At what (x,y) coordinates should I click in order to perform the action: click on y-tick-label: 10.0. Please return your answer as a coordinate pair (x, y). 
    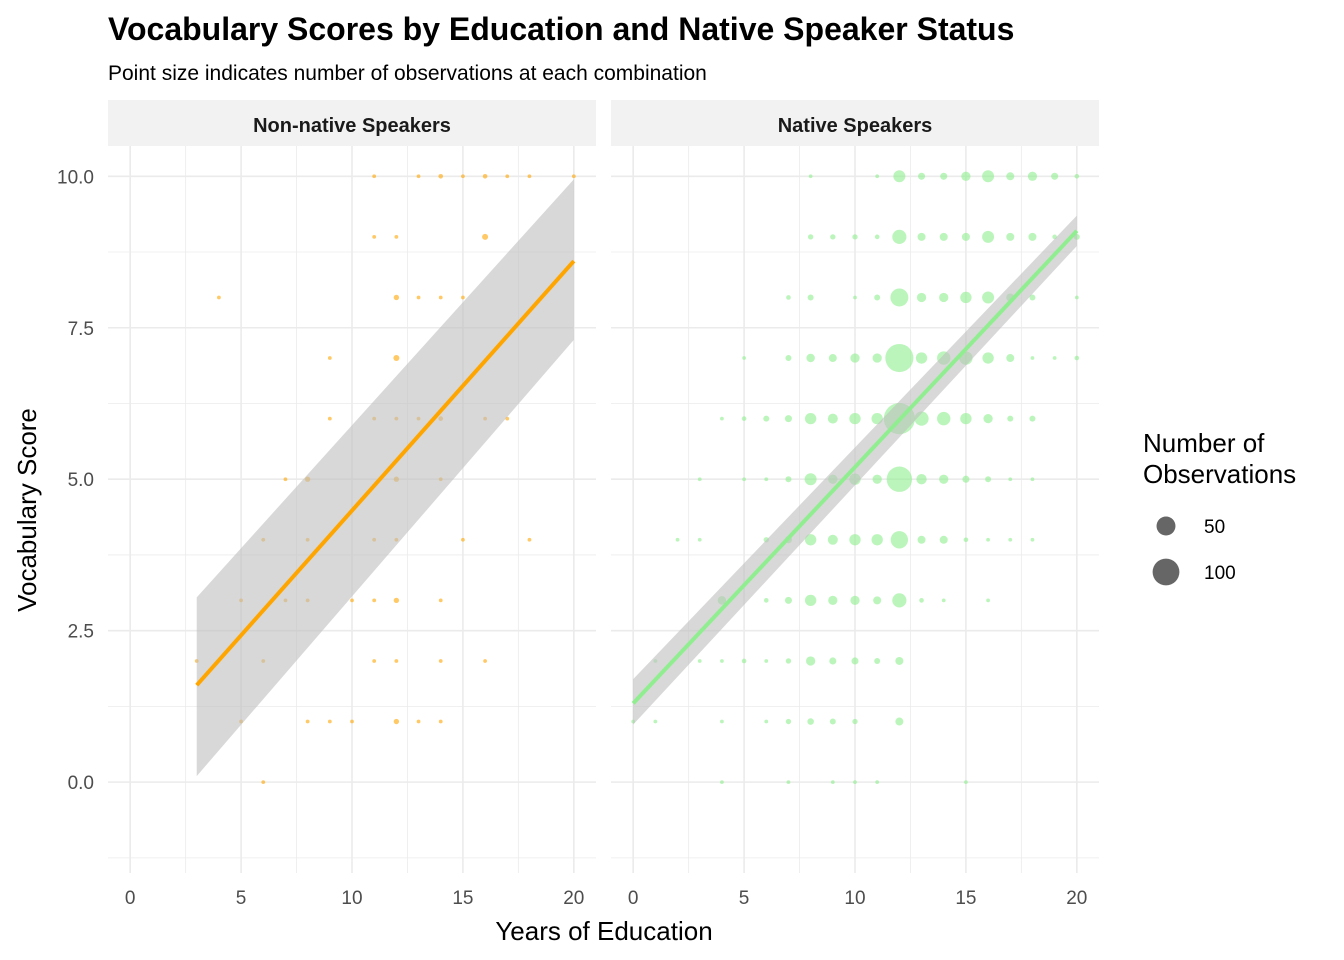
    Looking at the image, I should click on (75, 177).